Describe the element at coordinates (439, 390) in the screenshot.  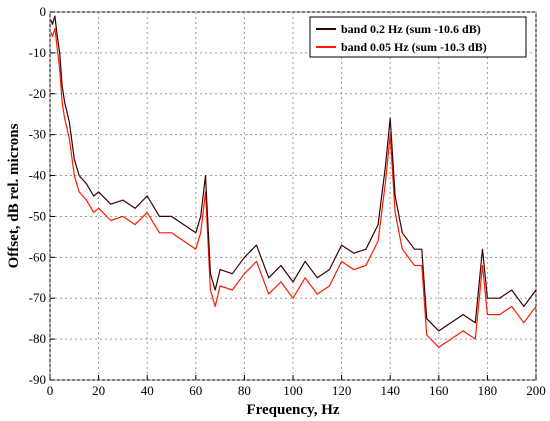
I see `x-tick-label: 160` at that location.